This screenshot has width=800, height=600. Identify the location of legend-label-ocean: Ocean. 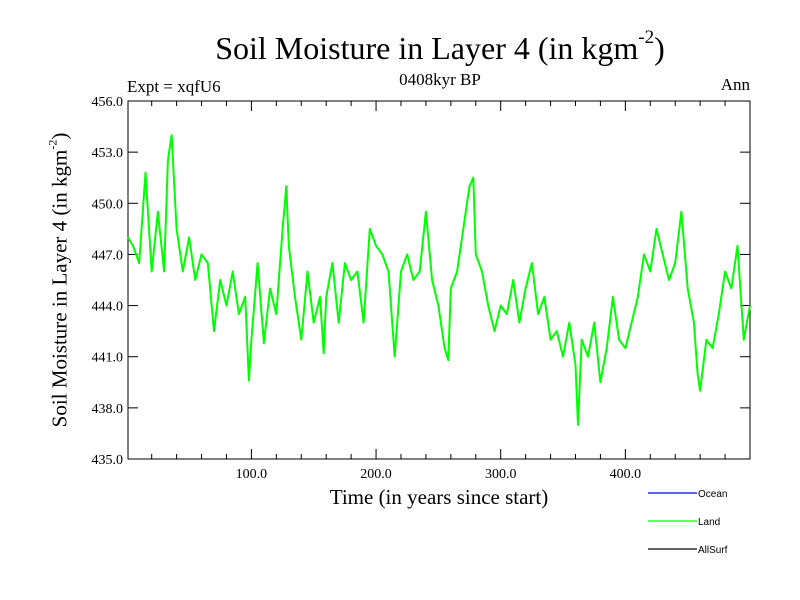
(712, 494).